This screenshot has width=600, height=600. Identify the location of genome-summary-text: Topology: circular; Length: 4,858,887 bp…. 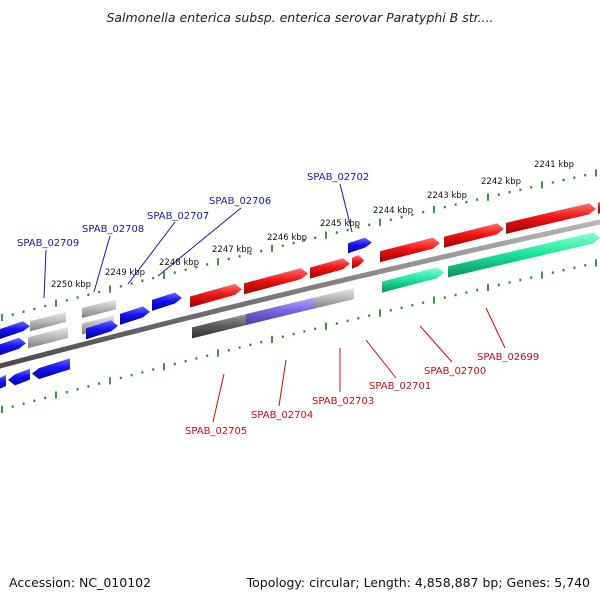
(418, 582).